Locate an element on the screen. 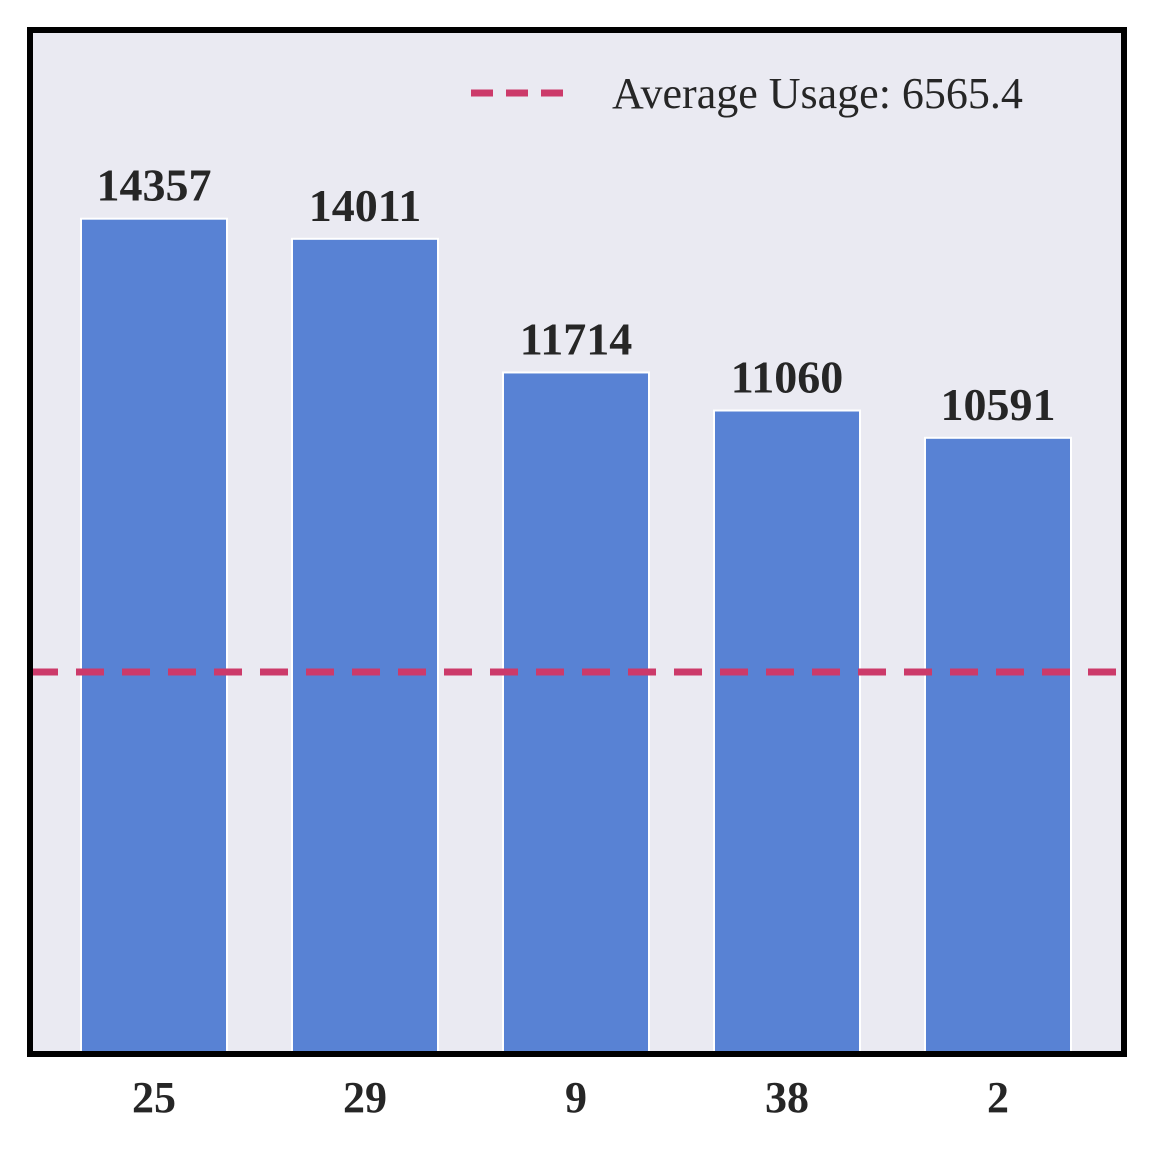 This screenshot has height=1157, width=1152. x-tick-label-9: 9 is located at coordinates (576, 1097).